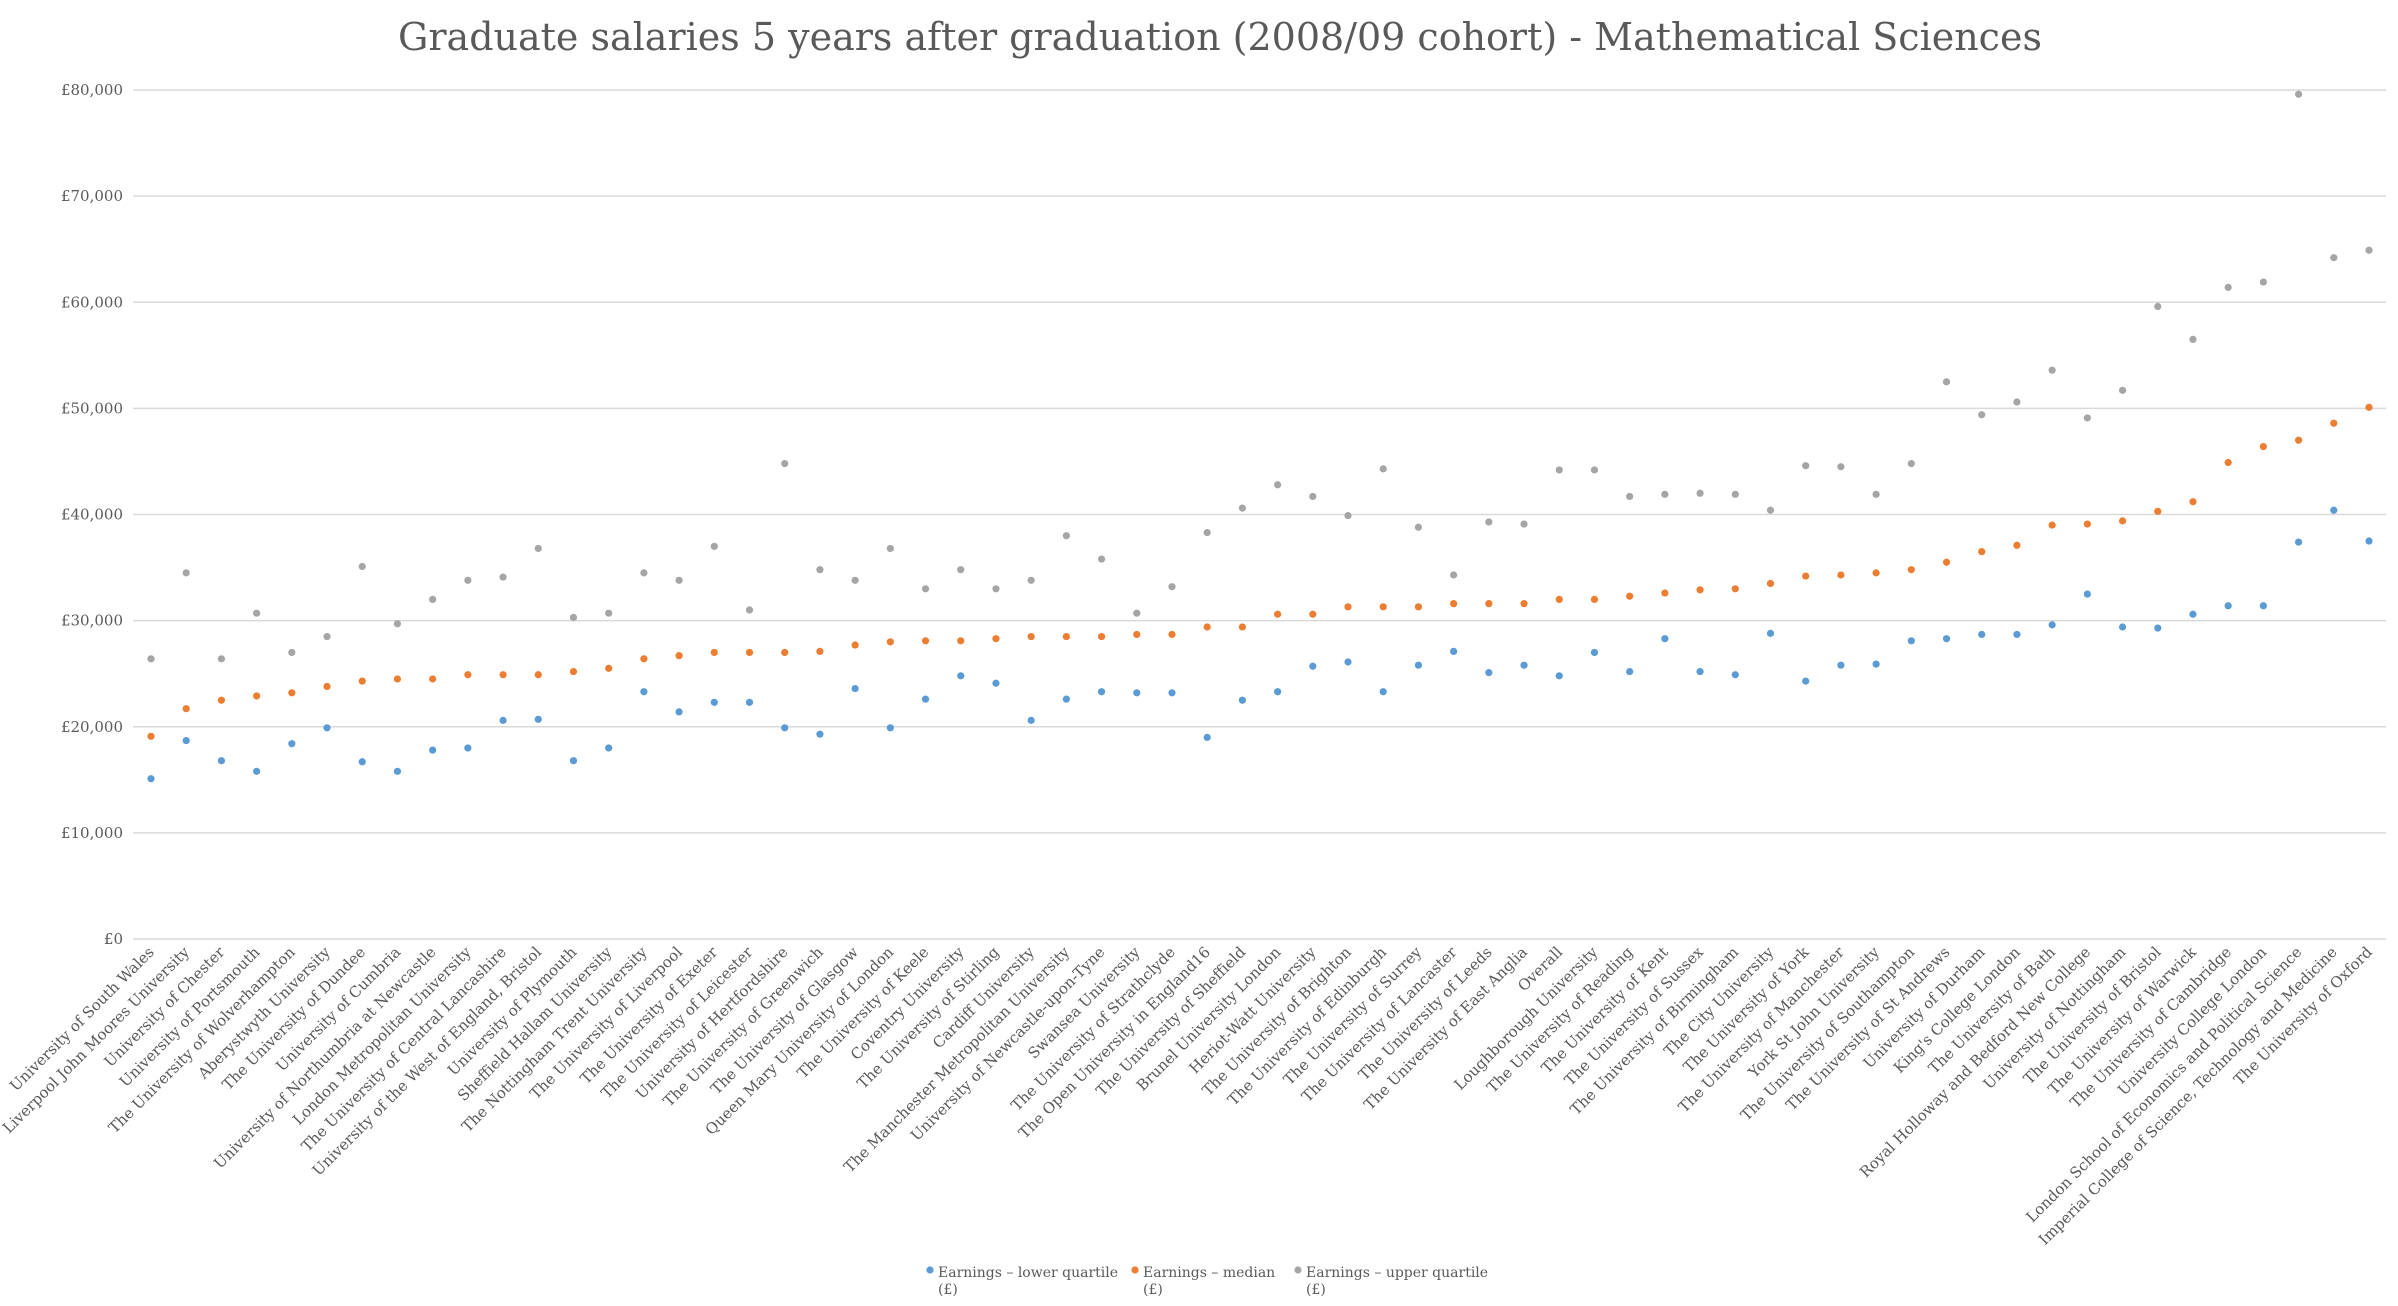  What do you see at coordinates (1397, 1273) in the screenshot?
I see `legend-label: Earnings – upper quartile` at bounding box center [1397, 1273].